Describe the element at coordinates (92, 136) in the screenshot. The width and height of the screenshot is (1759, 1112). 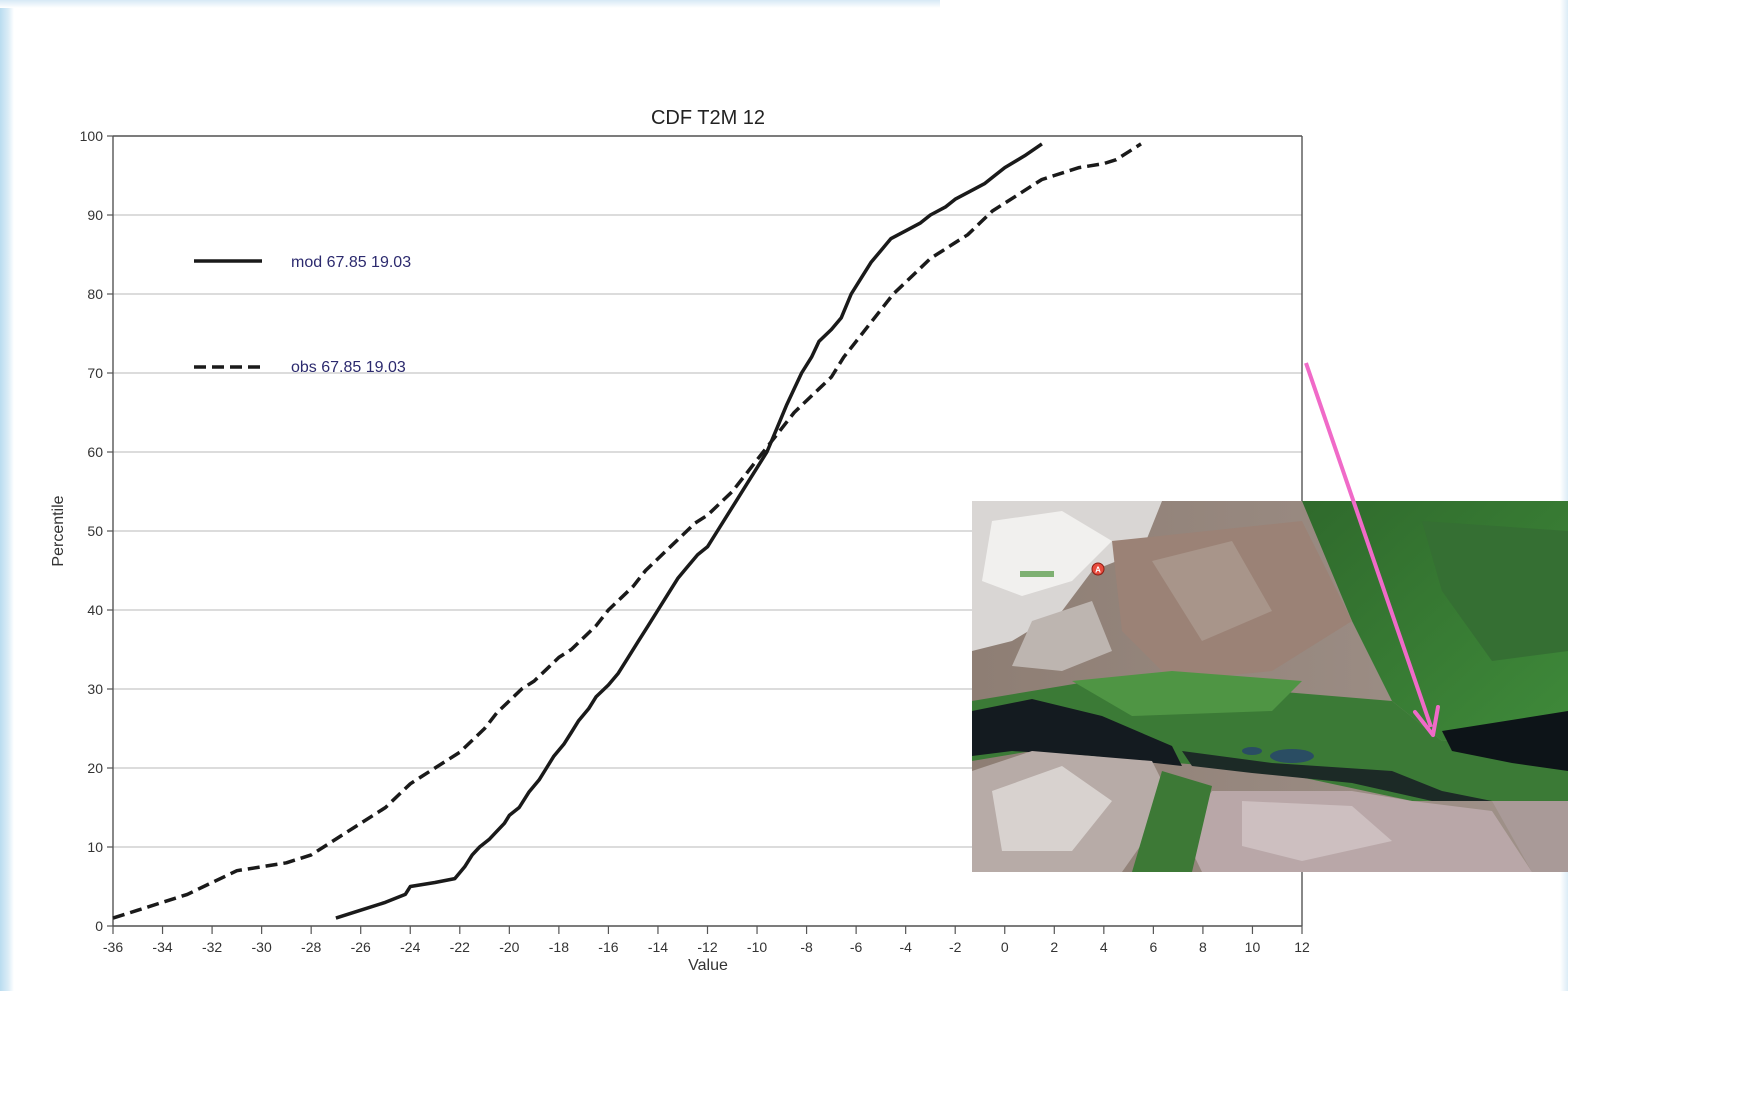
I see `y-tick-label-10: 100` at that location.